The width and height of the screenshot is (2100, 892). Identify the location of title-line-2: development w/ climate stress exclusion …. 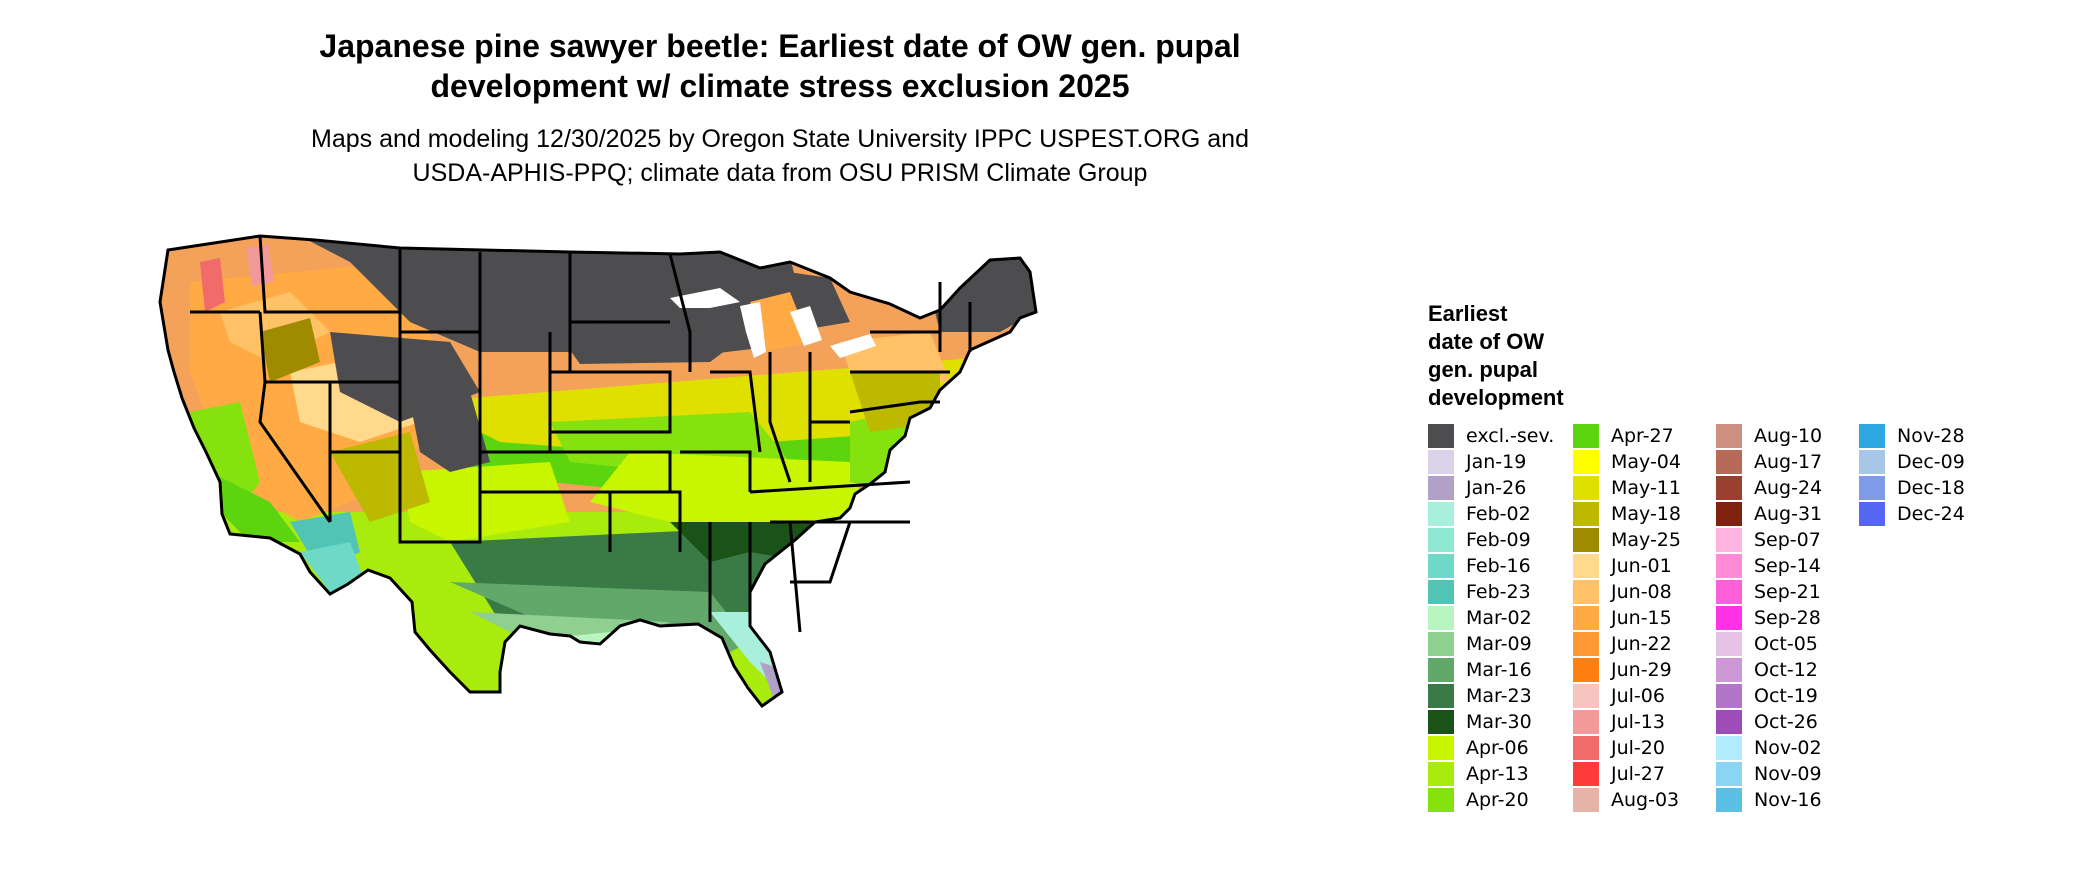
(780, 86).